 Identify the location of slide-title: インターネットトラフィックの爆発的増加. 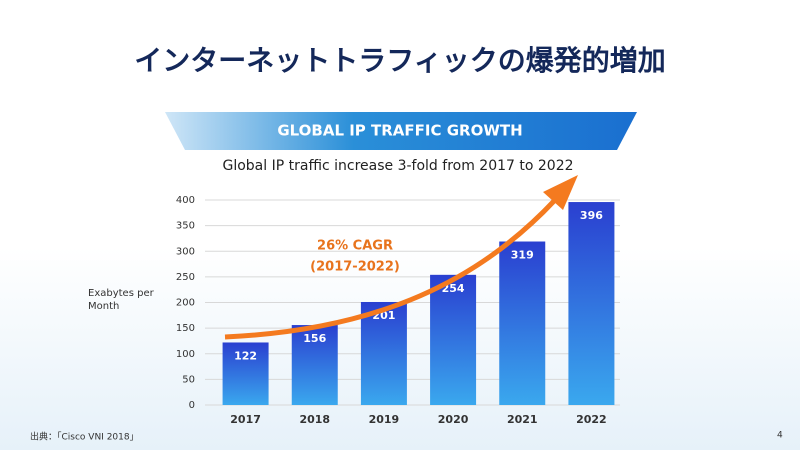
(399, 60).